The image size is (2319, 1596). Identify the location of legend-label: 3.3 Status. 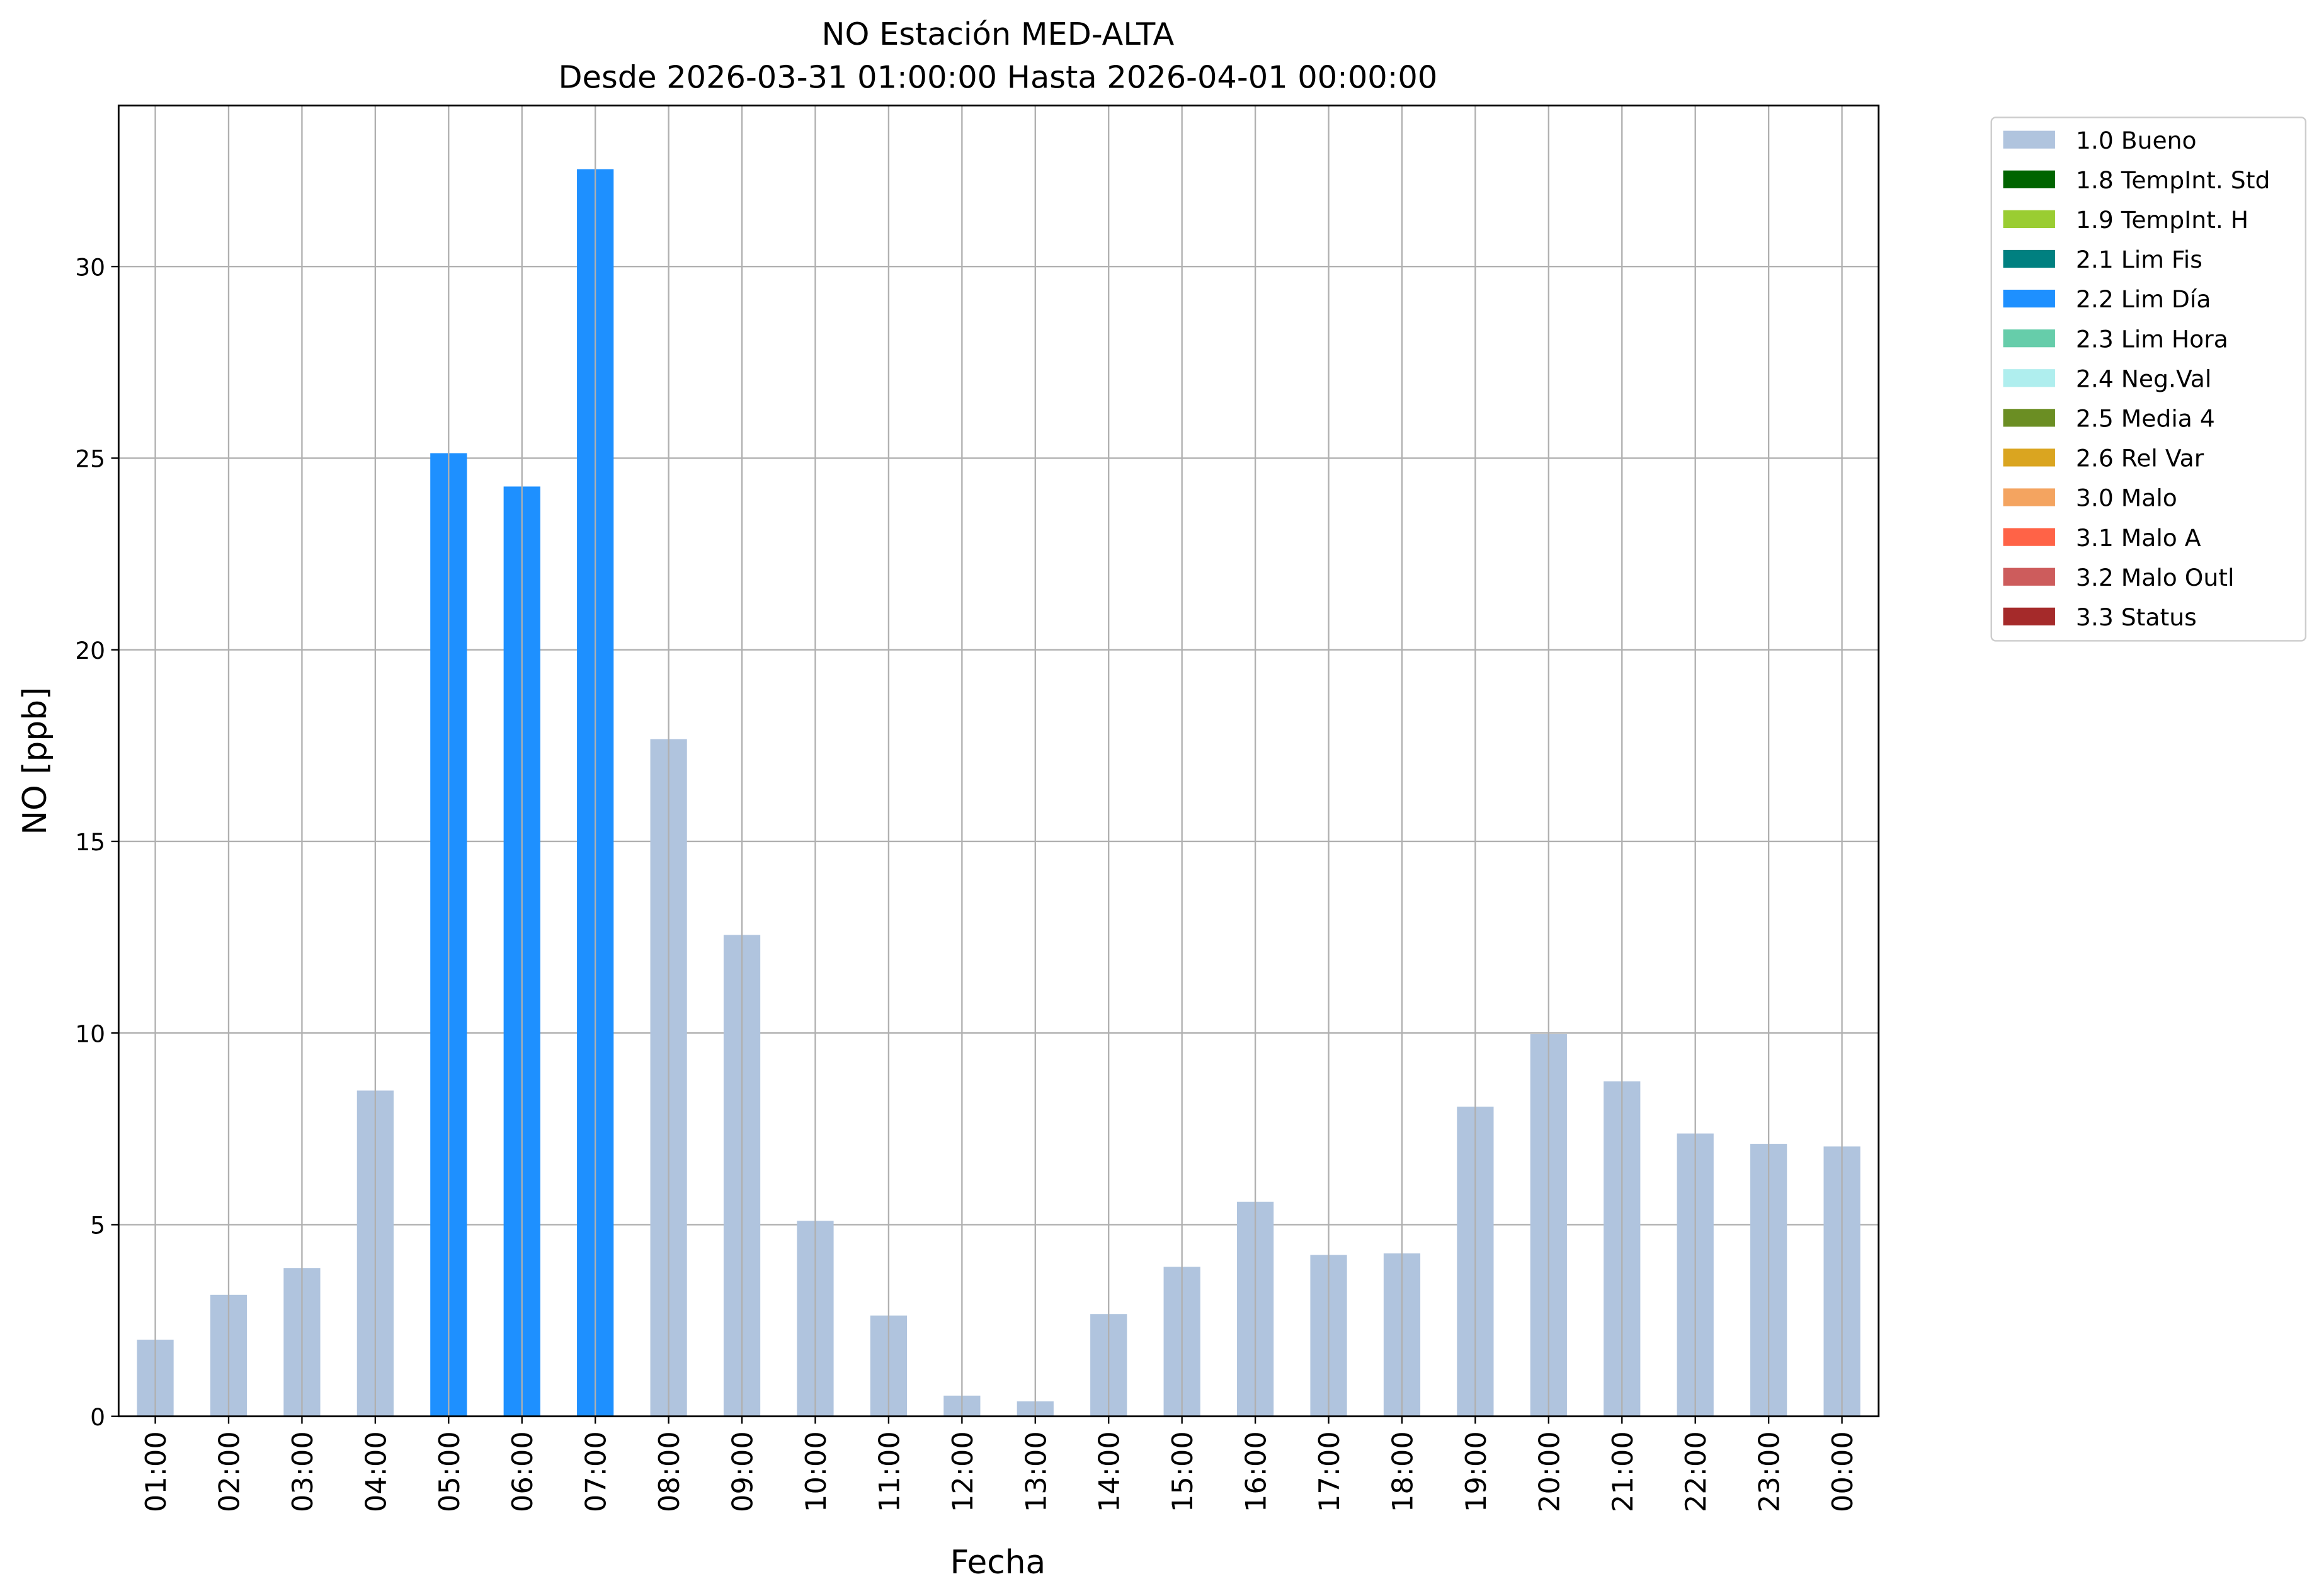
(2136, 617).